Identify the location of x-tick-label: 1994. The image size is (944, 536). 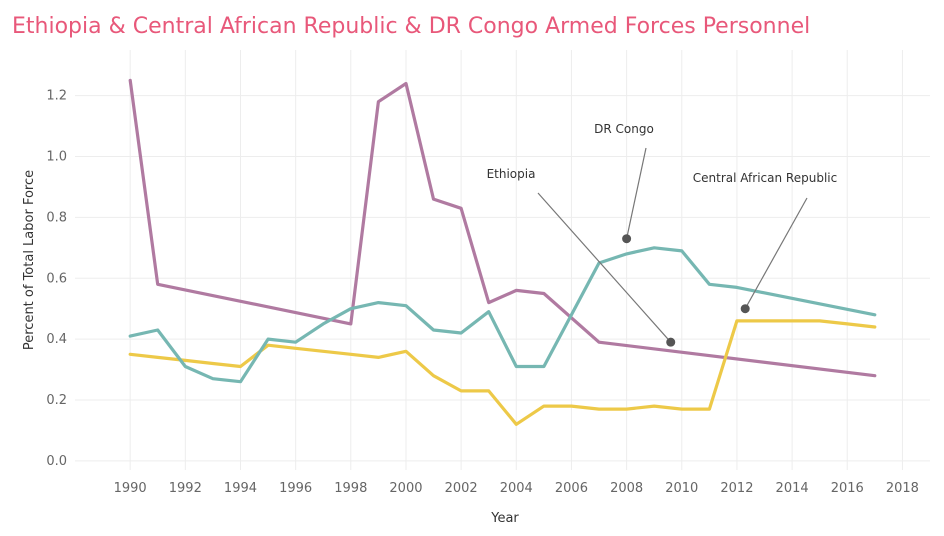
(240, 488).